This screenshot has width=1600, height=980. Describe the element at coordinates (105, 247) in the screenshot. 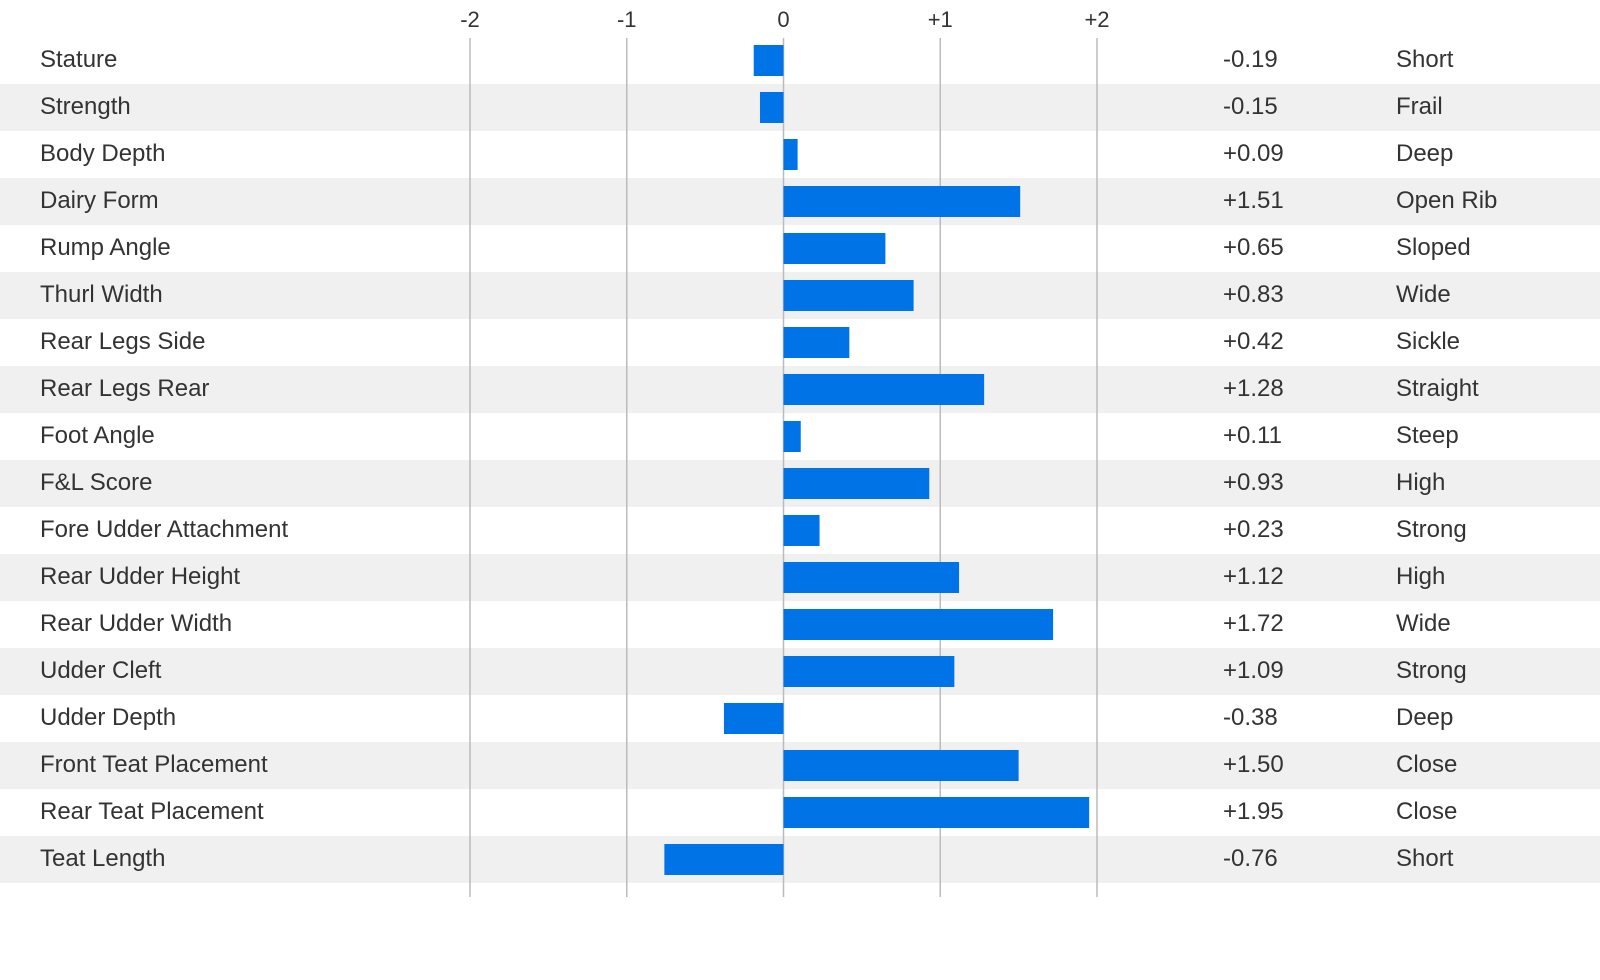

I see `category-label: Rump Angle` at that location.